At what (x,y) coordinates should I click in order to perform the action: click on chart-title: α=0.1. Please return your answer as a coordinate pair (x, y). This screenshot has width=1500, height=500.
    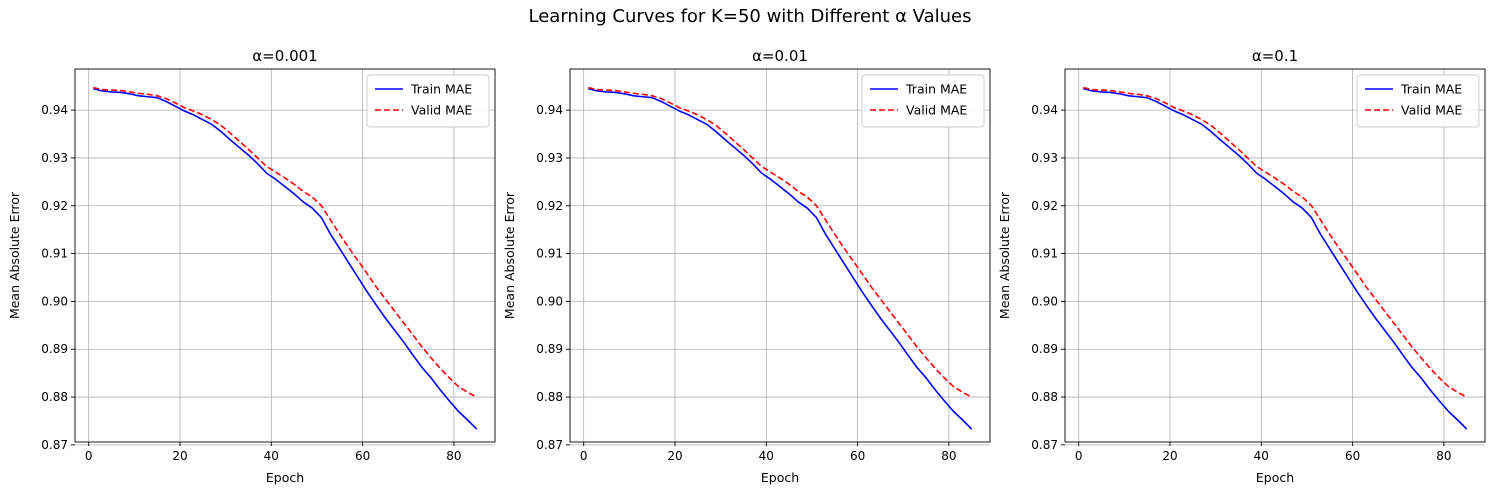
    Looking at the image, I should click on (1275, 56).